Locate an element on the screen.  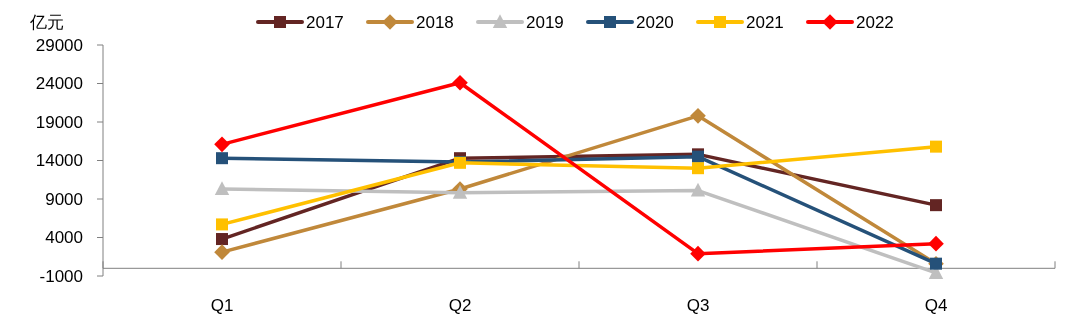
x-tick-label: Q3 is located at coordinates (698, 305).